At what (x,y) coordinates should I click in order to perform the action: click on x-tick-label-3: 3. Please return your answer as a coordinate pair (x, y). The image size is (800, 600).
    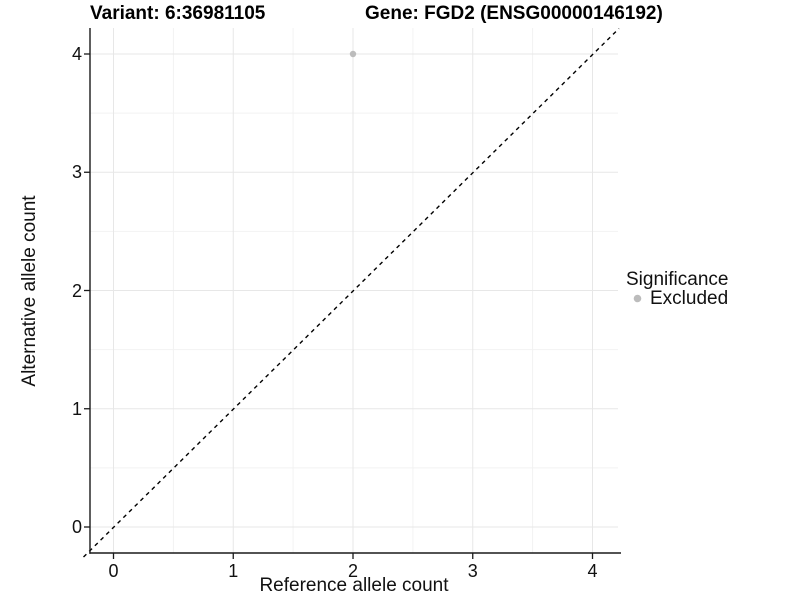
    Looking at the image, I should click on (472, 571).